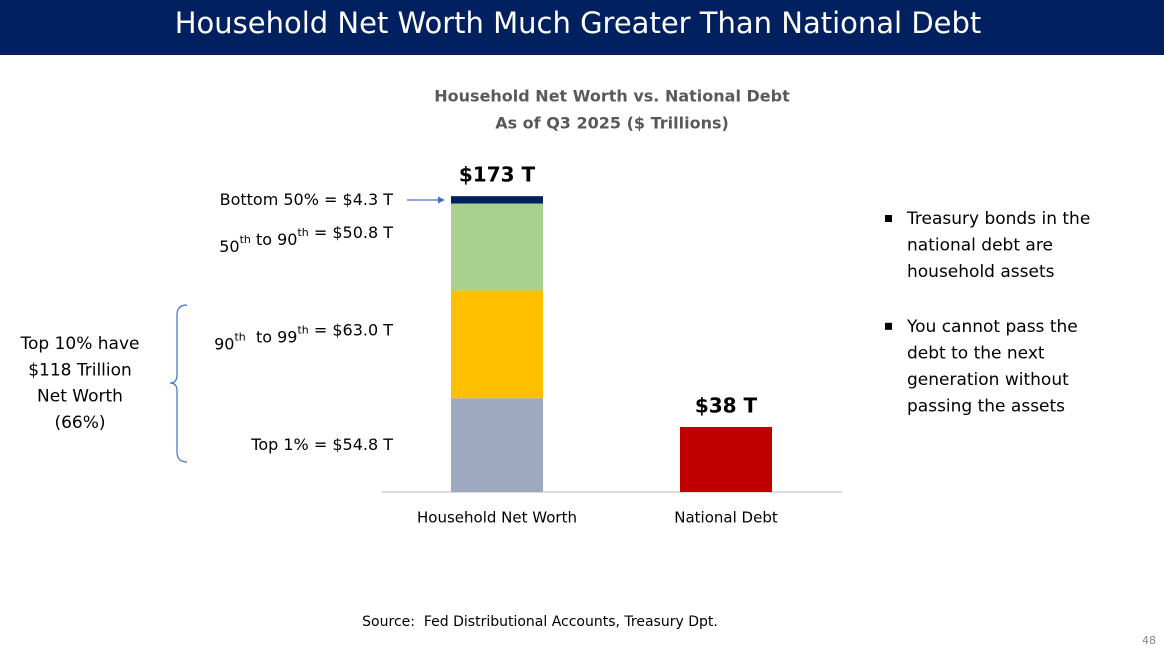  I want to click on bullet-text: Treasury bonds in the, so click(998, 219).